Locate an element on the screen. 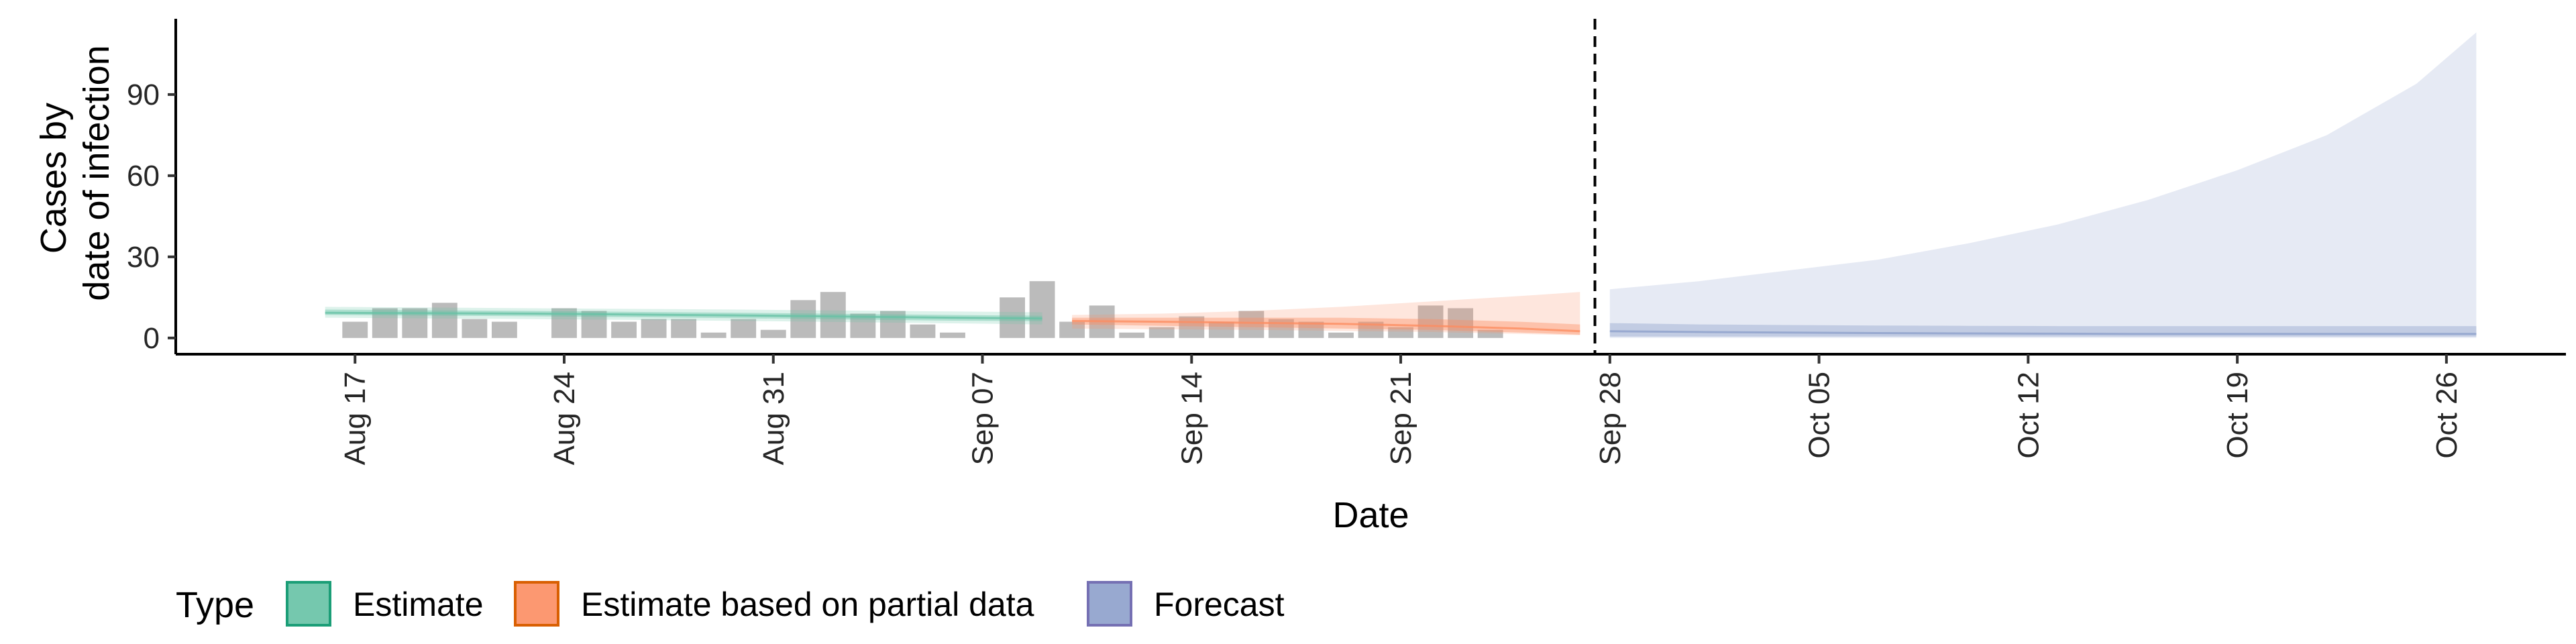 This screenshot has height=644, width=2576. x-axis-title: Date is located at coordinates (1370, 515).